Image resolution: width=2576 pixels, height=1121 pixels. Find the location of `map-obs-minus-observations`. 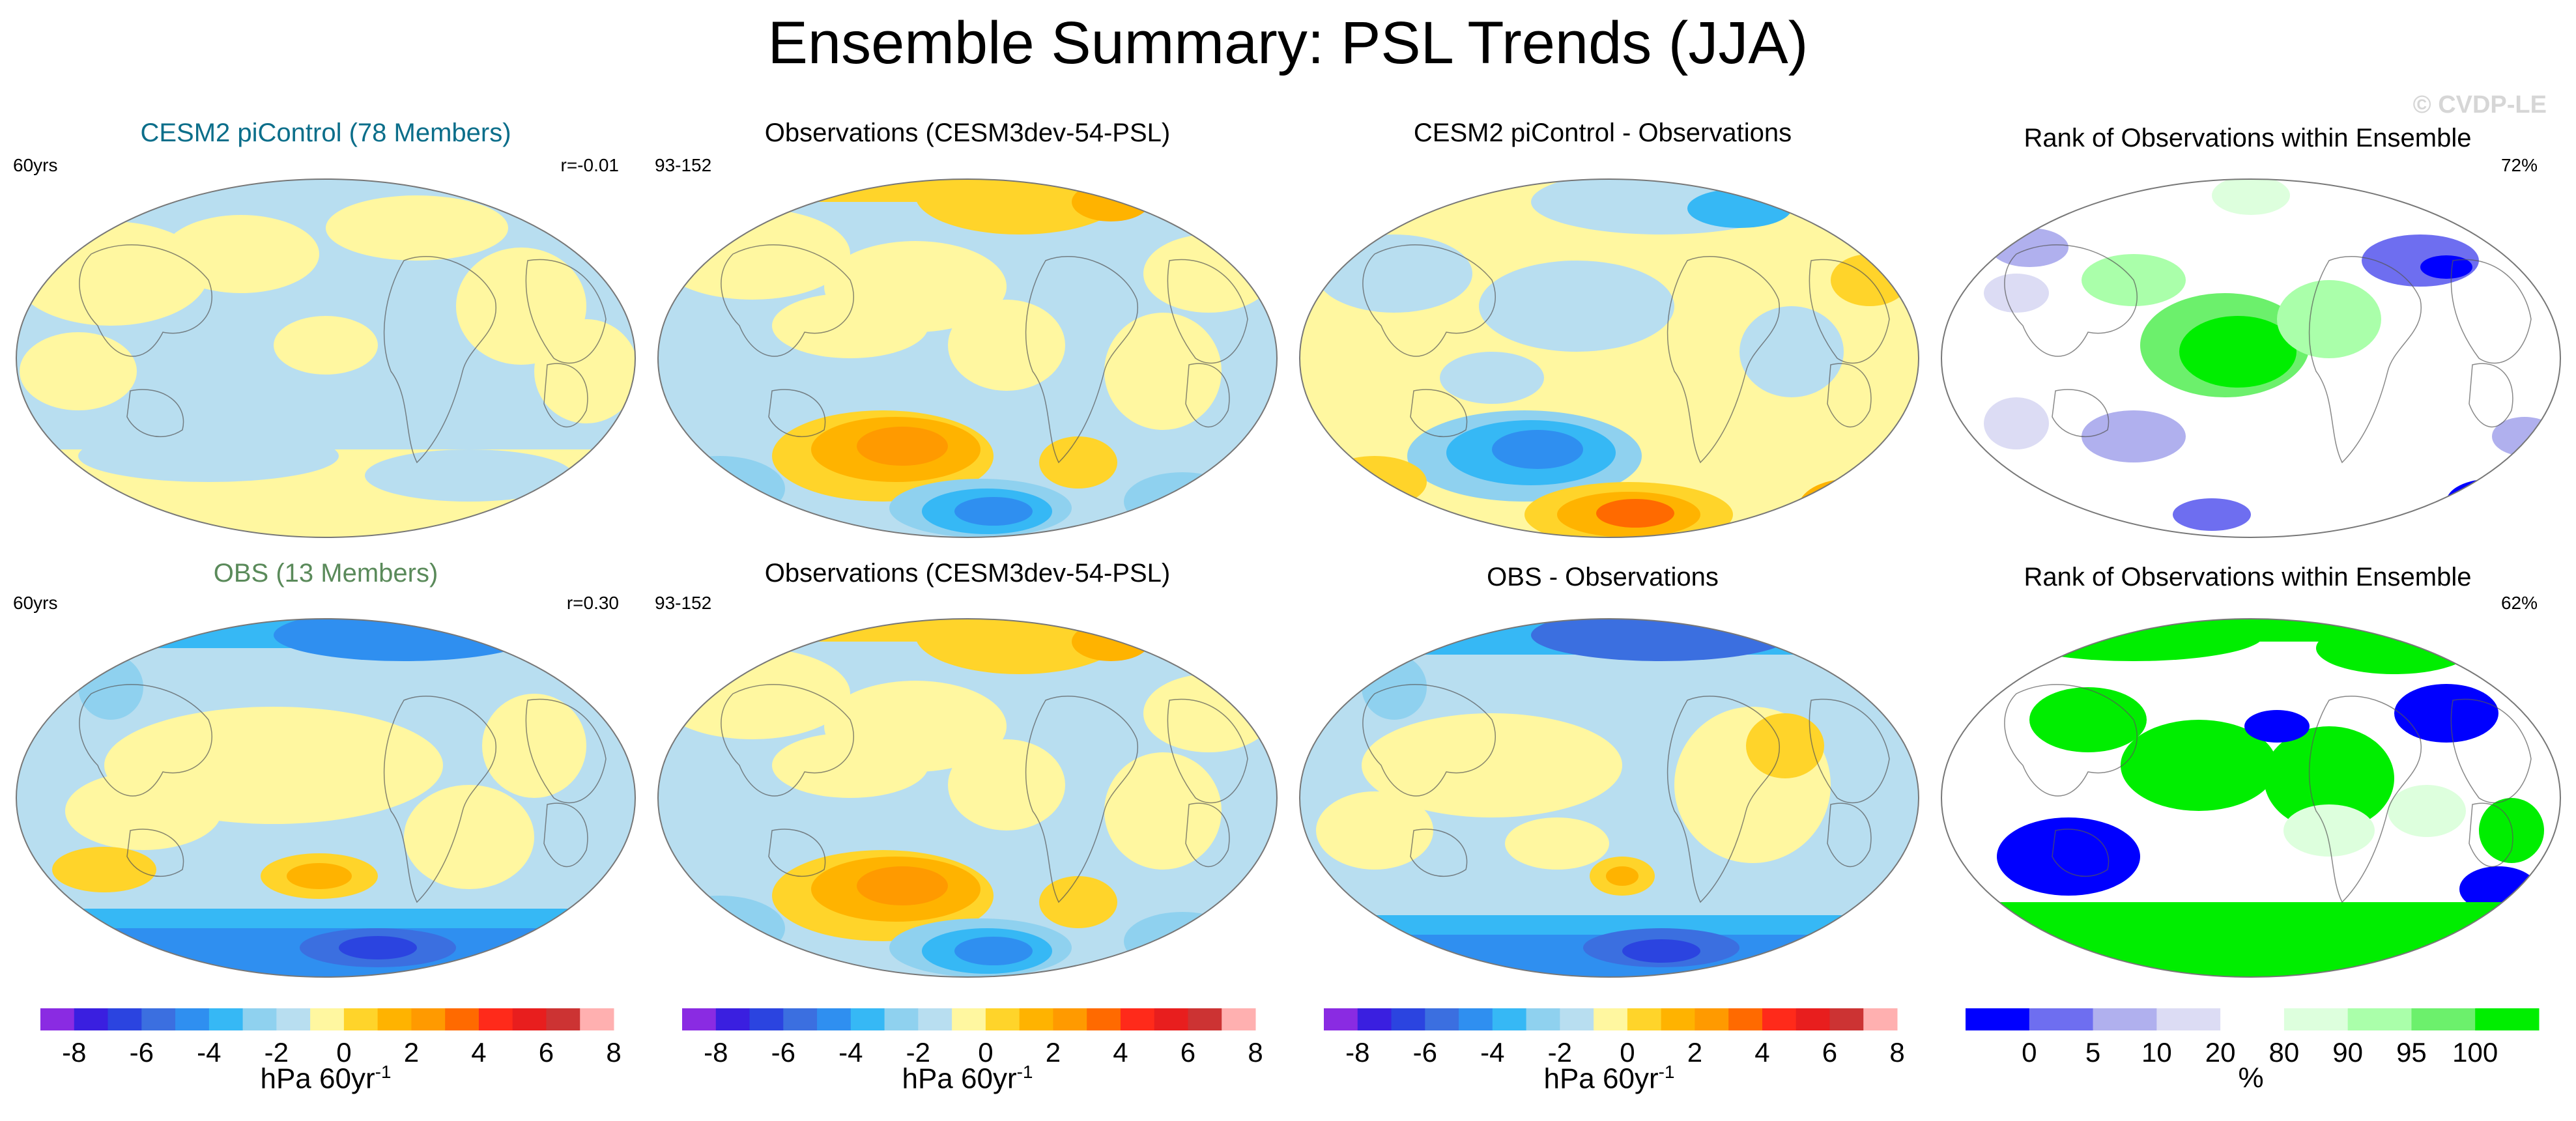

map-obs-minus-observations is located at coordinates (1609, 798).